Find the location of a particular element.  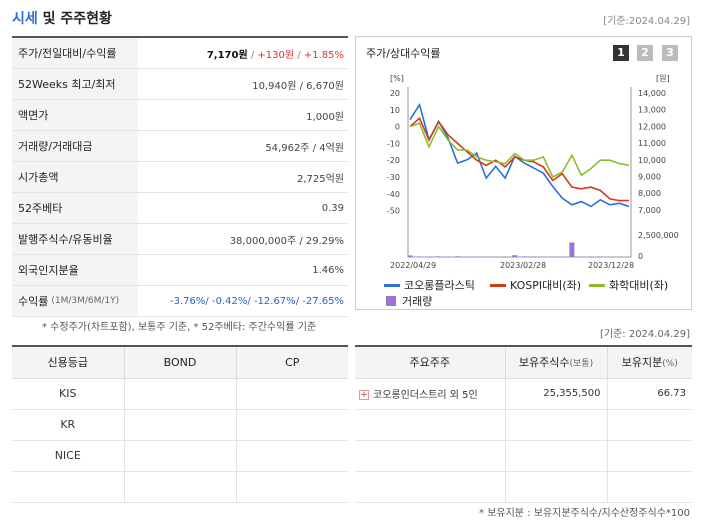

legend-kospi: KOSPI대비(좌) is located at coordinates (535, 285).